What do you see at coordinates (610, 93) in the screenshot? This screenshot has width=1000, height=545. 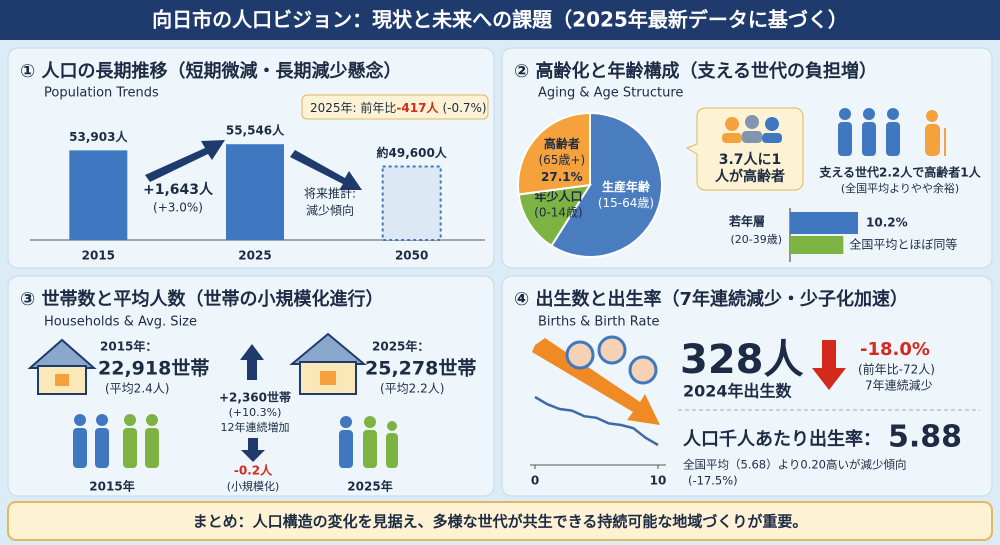 I see `panel-subheading: Aging & Age Structure` at bounding box center [610, 93].